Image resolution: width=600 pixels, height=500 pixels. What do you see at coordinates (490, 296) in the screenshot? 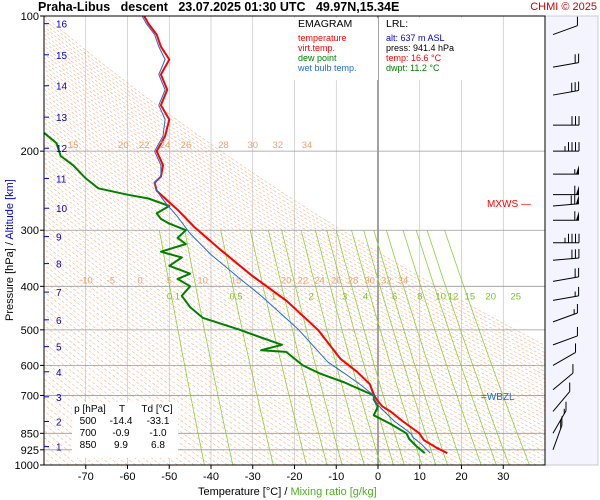
I see `mixing-ratio-label: 20` at bounding box center [490, 296].